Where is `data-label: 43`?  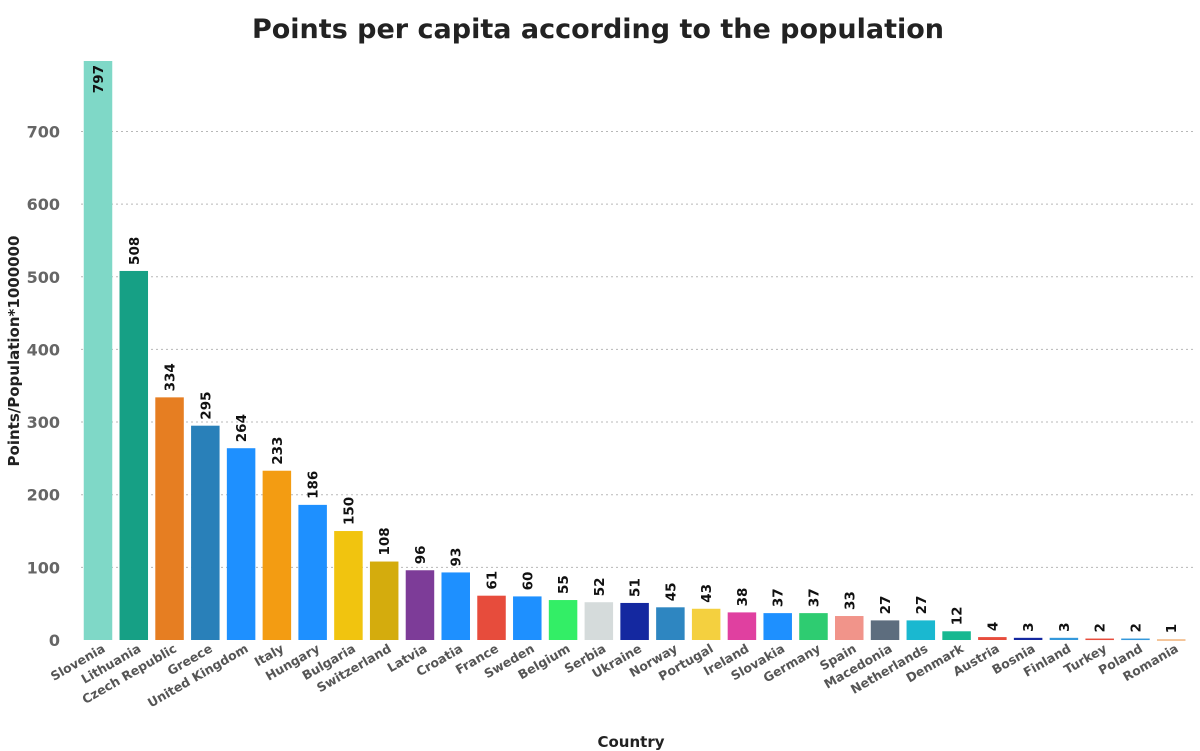
data-label: 43 is located at coordinates (707, 593).